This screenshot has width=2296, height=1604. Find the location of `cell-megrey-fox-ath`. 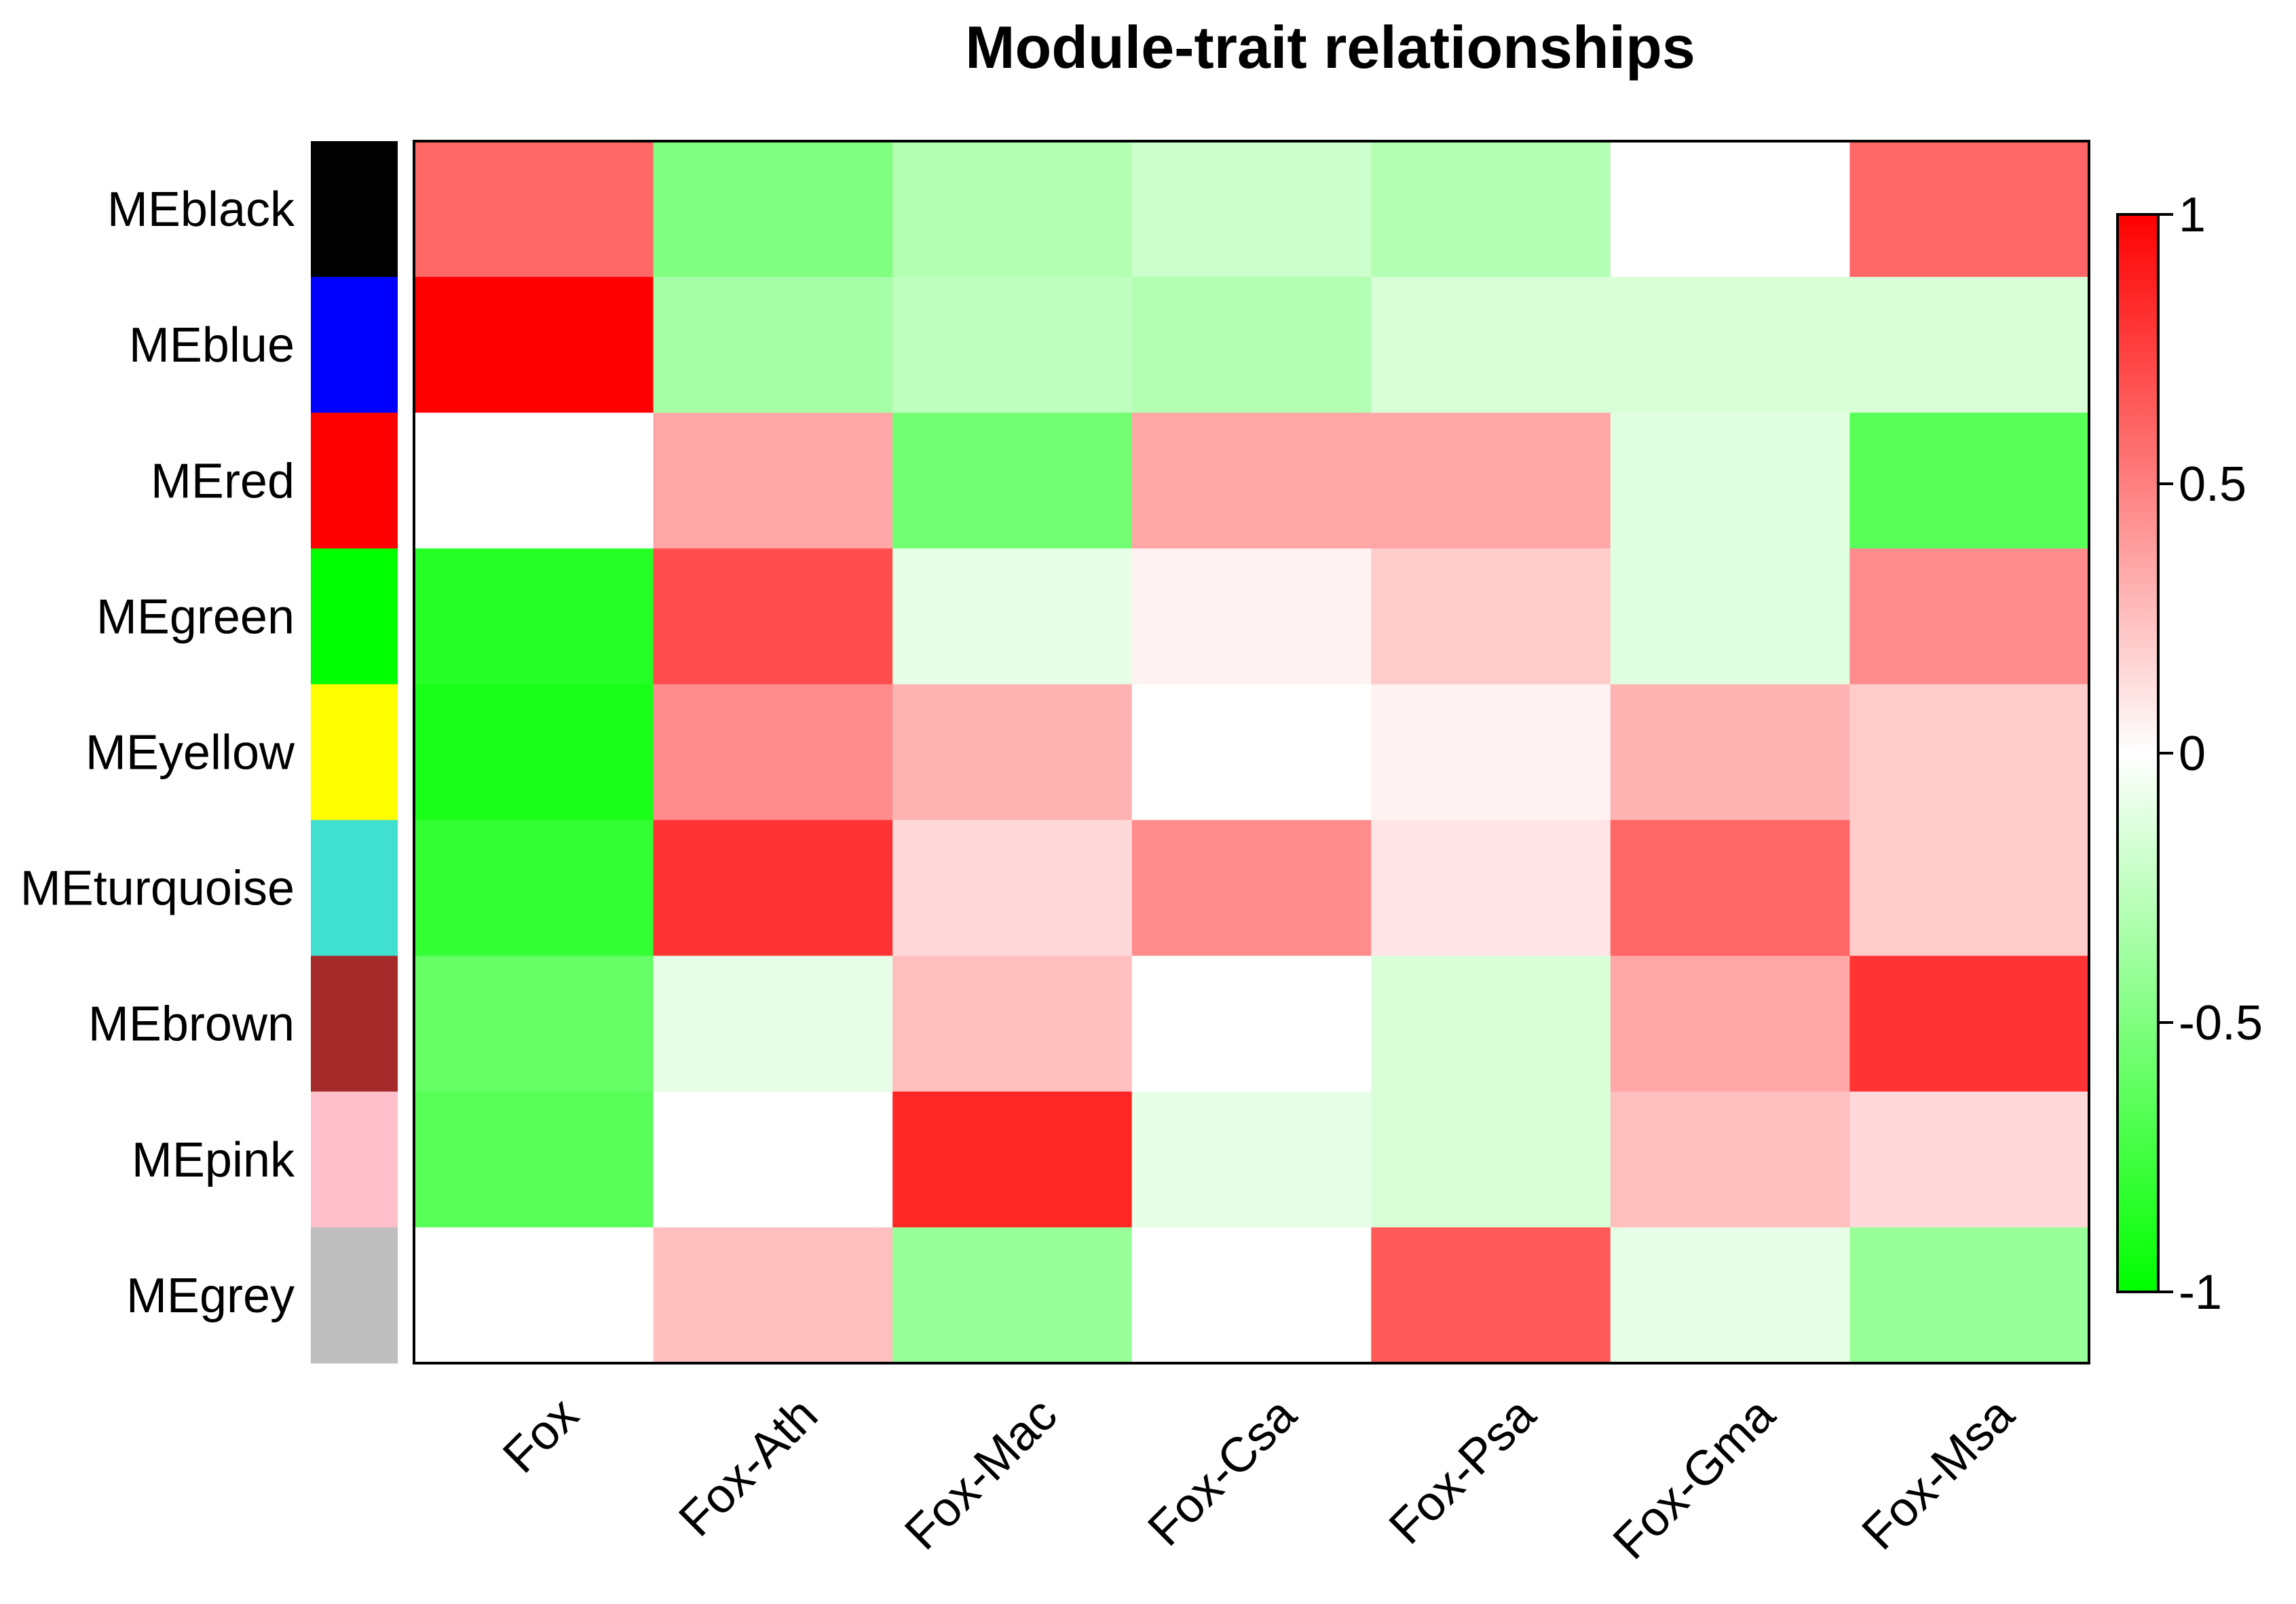

cell-megrey-fox-ath is located at coordinates (773, 1295).